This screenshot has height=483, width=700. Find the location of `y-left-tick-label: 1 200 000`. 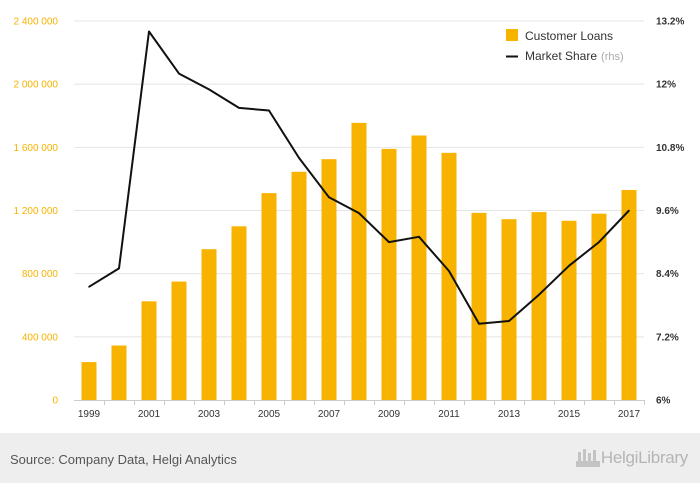

y-left-tick-label: 1 200 000 is located at coordinates (36, 211).